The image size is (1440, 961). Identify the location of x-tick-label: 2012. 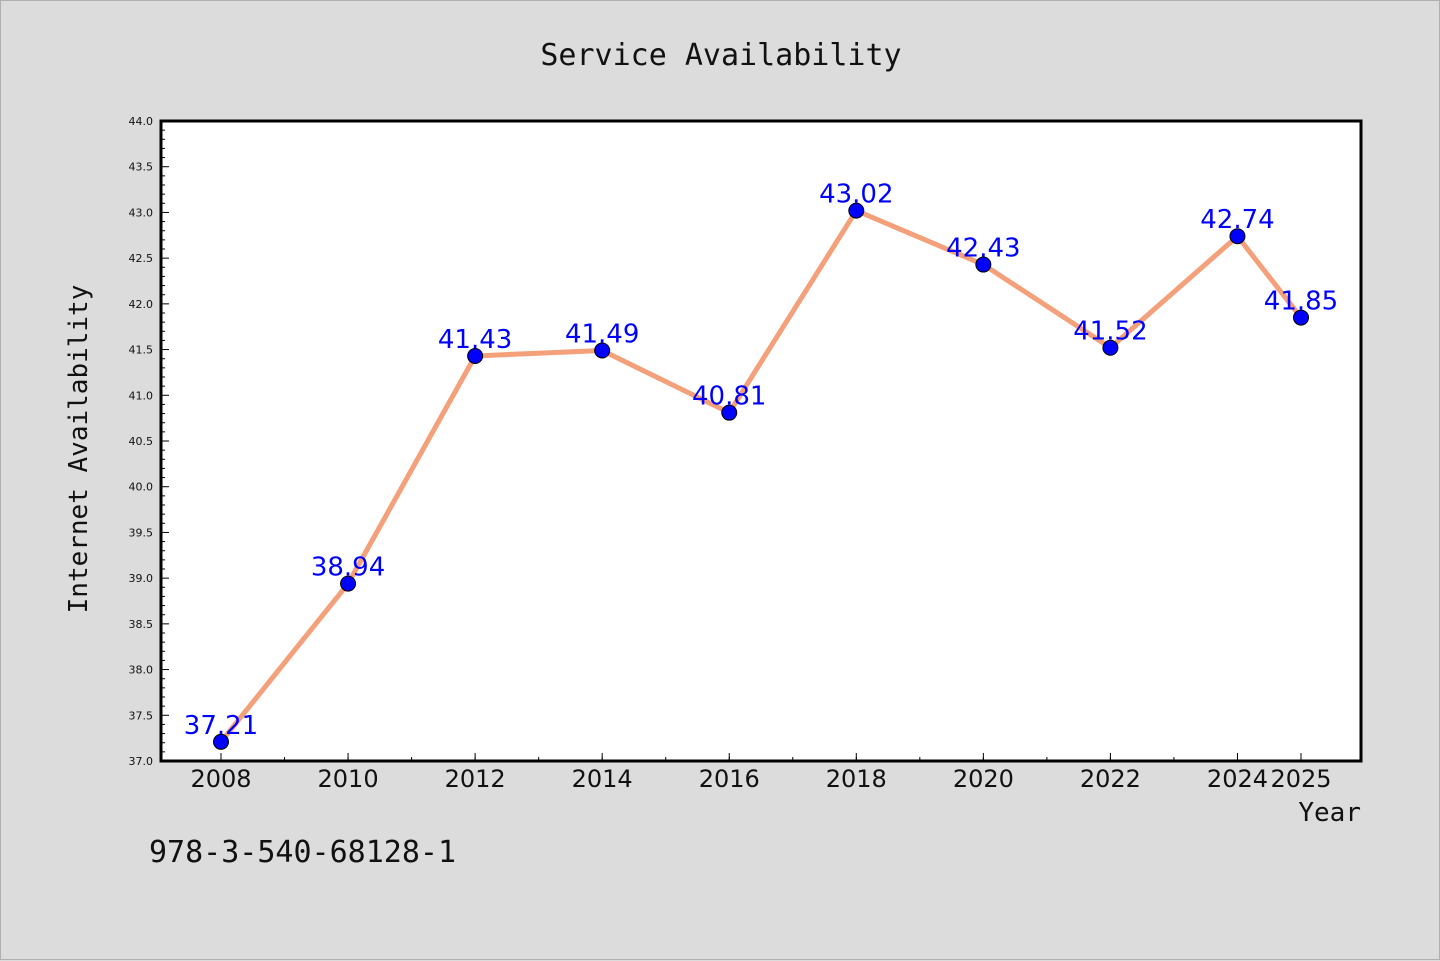
(475, 779).